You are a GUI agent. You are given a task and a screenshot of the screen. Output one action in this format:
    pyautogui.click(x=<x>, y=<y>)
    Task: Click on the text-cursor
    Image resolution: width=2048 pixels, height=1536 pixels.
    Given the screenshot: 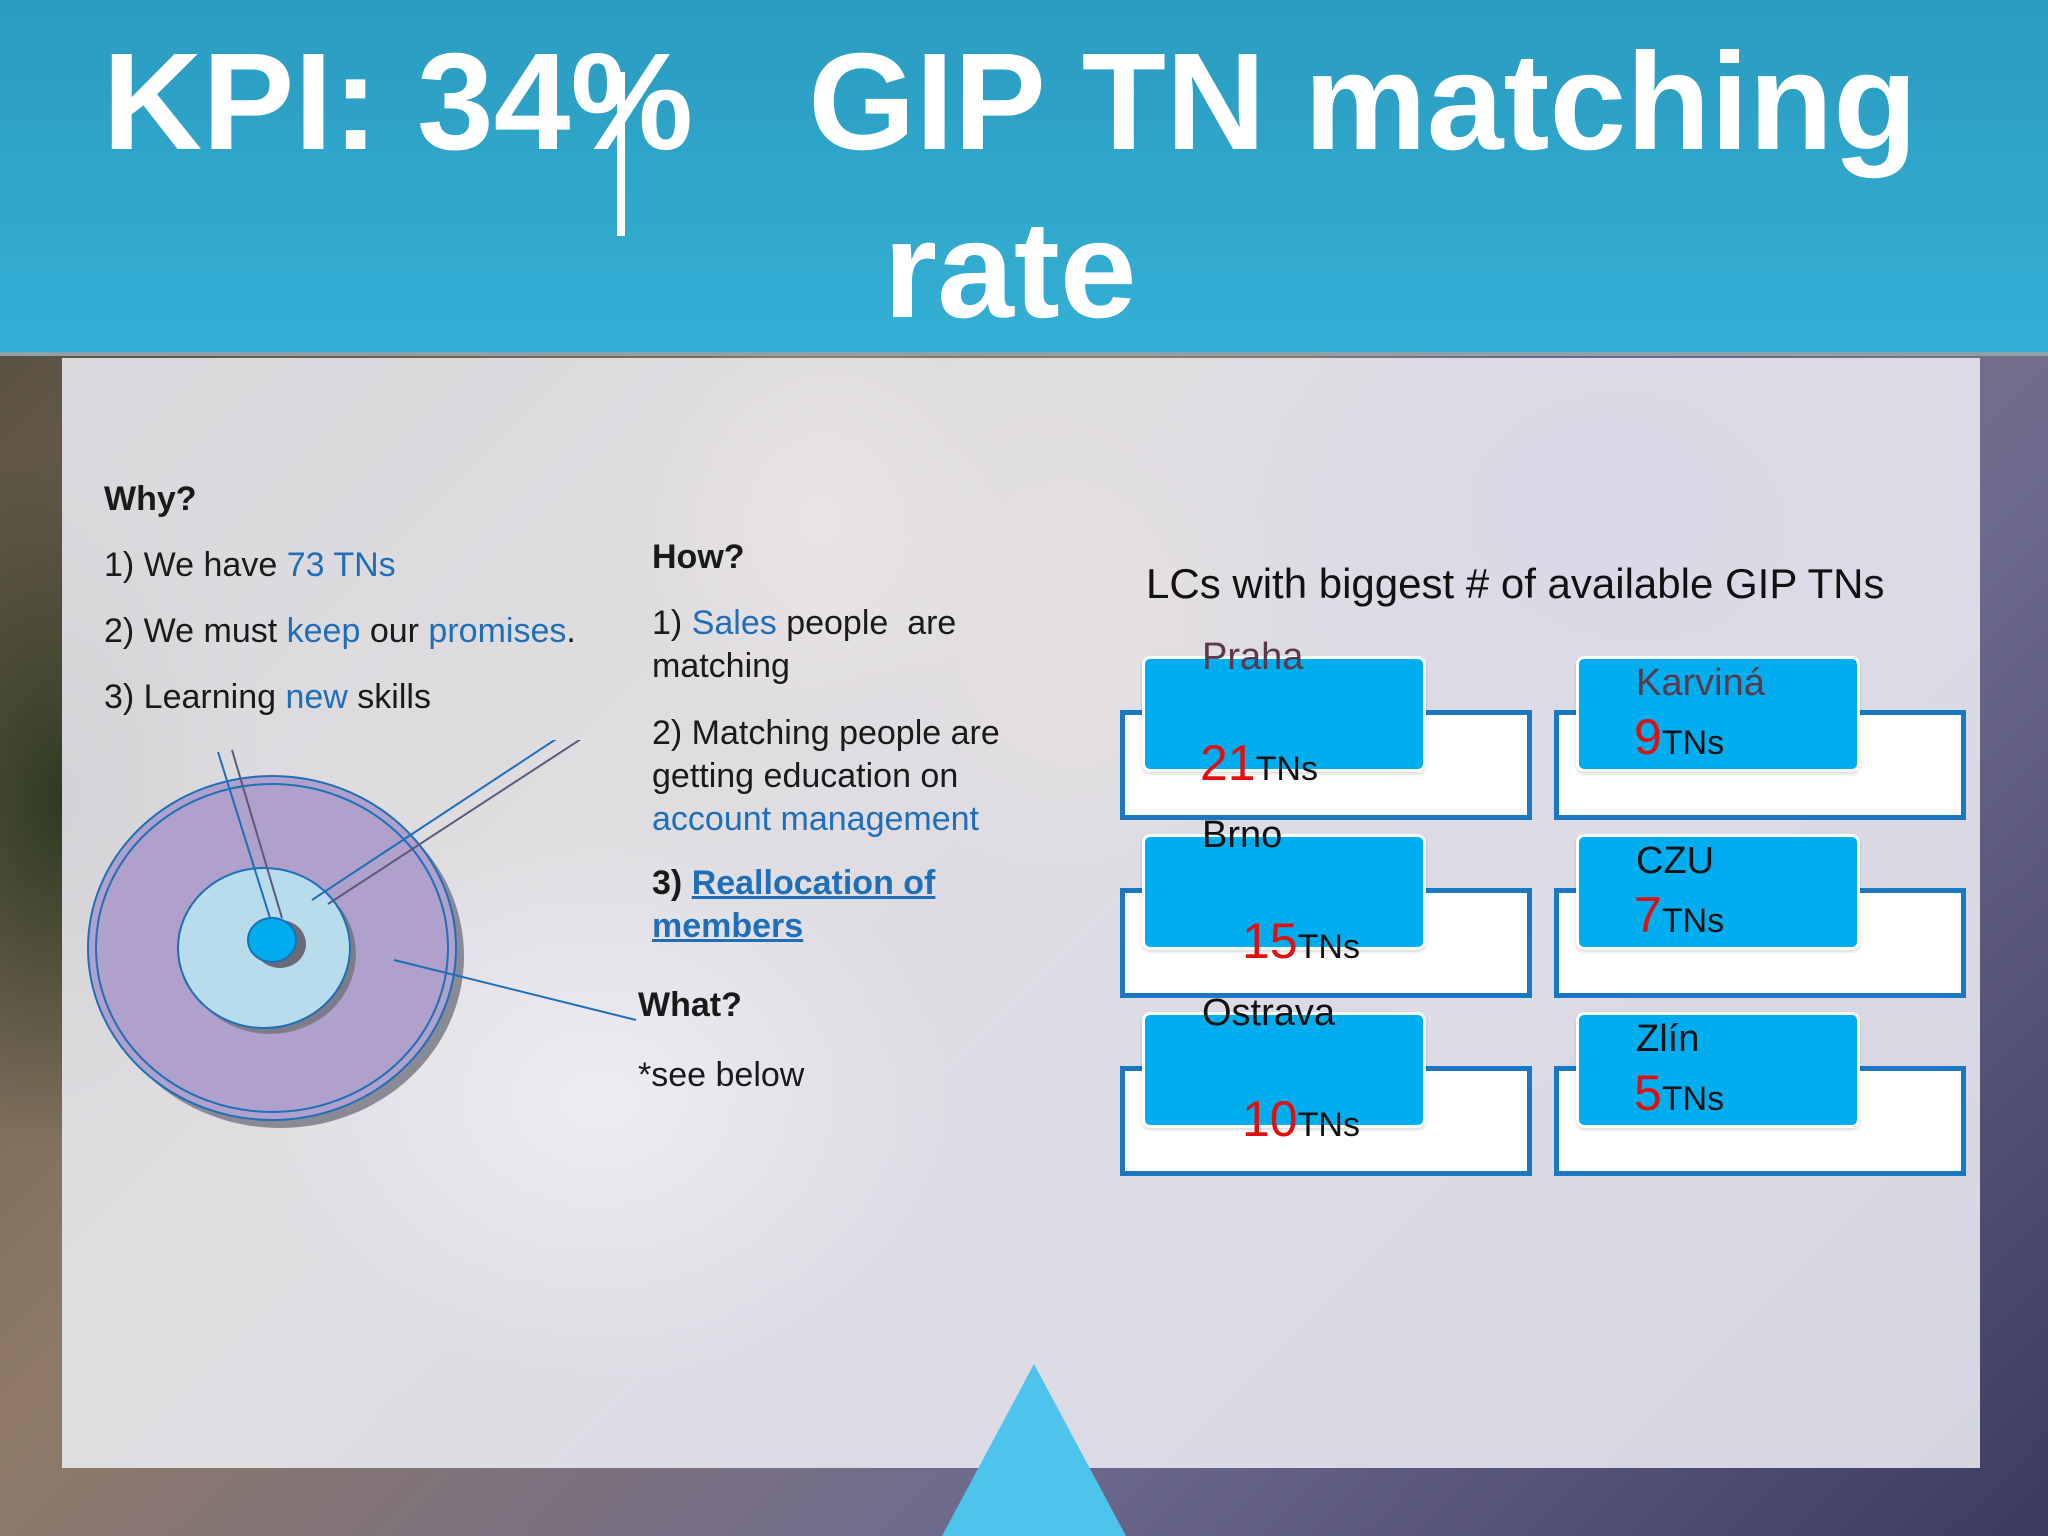 What is the action you would take?
    pyautogui.click(x=621, y=154)
    